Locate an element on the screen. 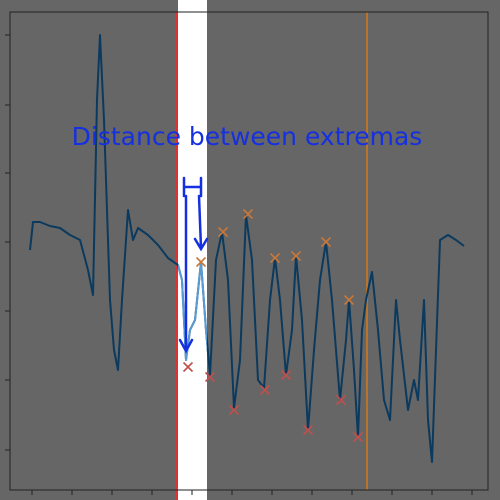 Image resolution: width=500 pixels, height=500 pixels. annotation-arrow is located at coordinates (193, 265).